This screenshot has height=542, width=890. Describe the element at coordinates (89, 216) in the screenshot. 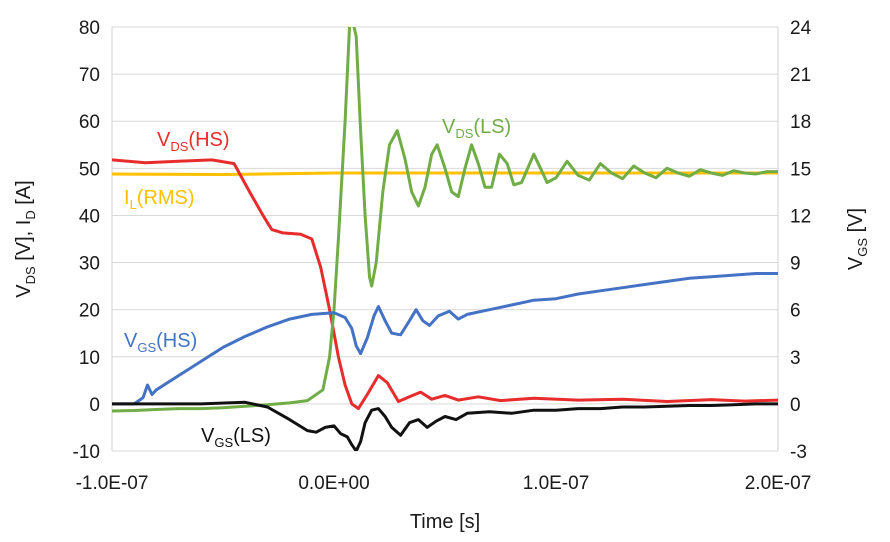

I see `y-left-tick-label: 40` at that location.